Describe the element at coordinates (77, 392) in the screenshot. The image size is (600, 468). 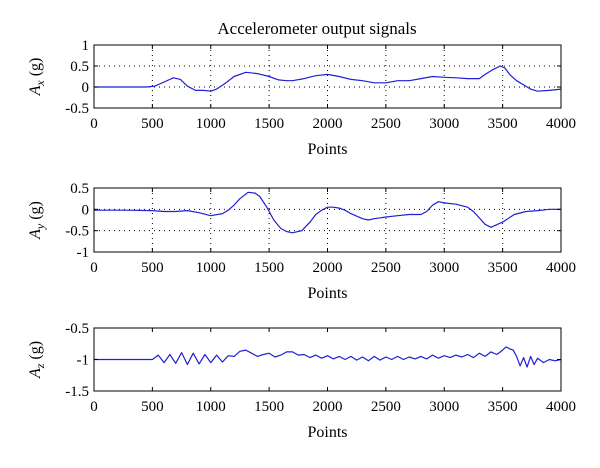
I see `y-tick-label: -1.5` at that location.